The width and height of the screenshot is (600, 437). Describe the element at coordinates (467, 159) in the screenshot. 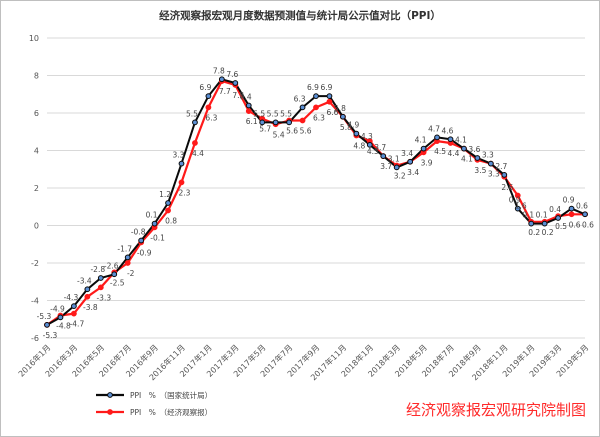

I see `data-label-series-1: 4.1` at that location.